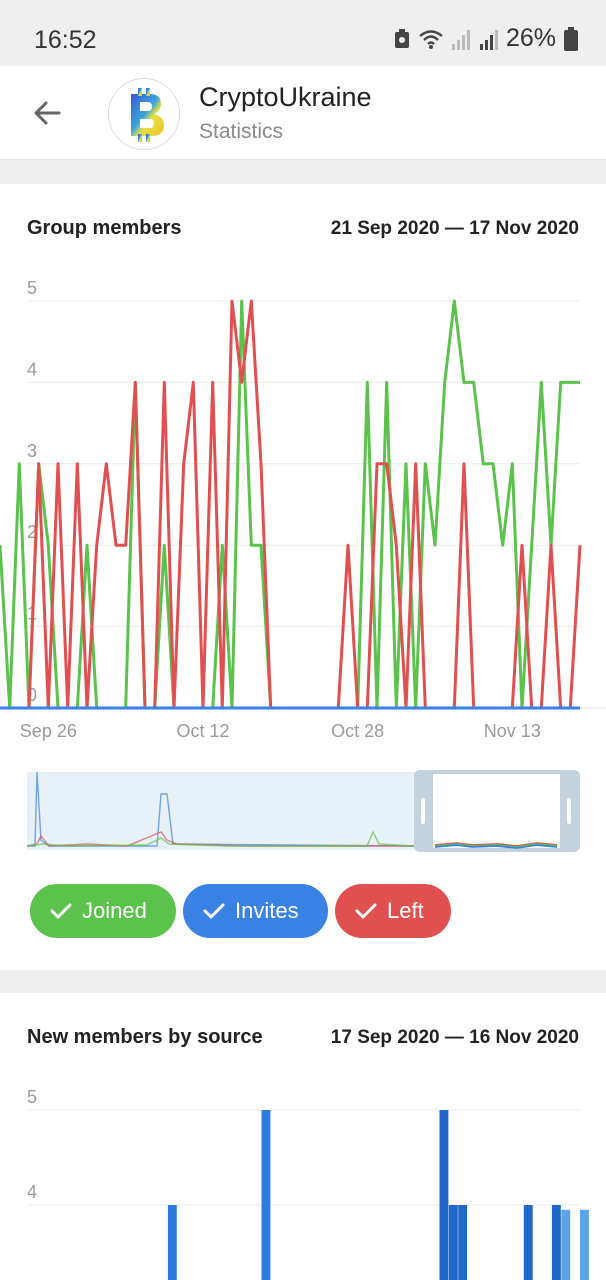  I want to click on toggle-joined-button: Joined, so click(103, 911).